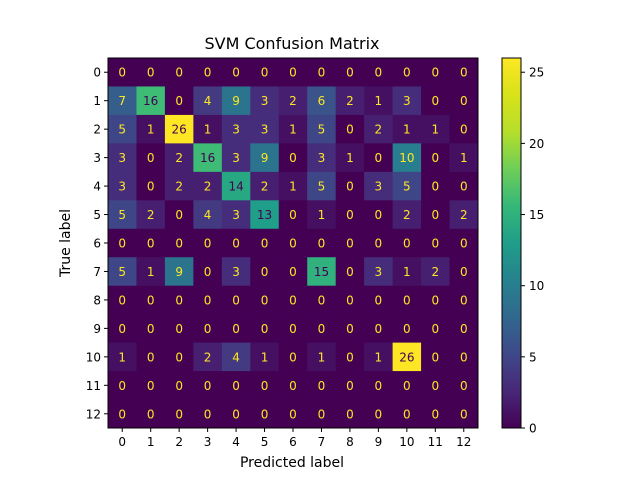 The image size is (640, 484). What do you see at coordinates (97, 244) in the screenshot?
I see `y-tick-label: 6` at bounding box center [97, 244].